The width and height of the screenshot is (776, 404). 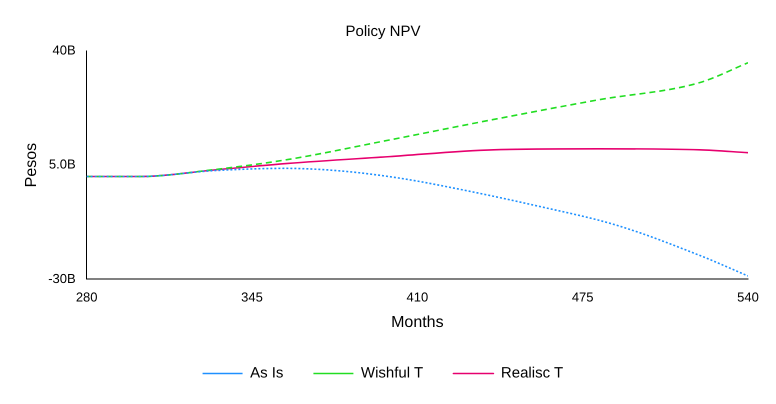 What do you see at coordinates (64, 50) in the screenshot?
I see `y-tick-label: 40B` at bounding box center [64, 50].